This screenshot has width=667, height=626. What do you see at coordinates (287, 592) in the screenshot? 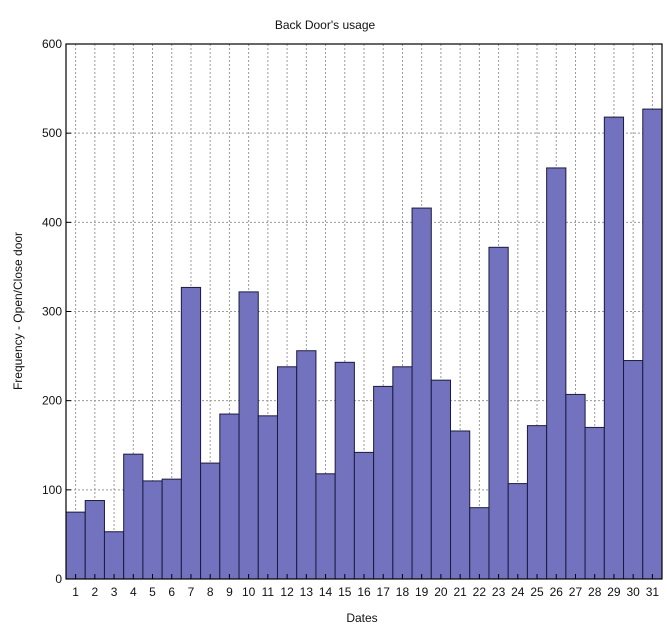
I see `x-tick-label: 12` at bounding box center [287, 592].